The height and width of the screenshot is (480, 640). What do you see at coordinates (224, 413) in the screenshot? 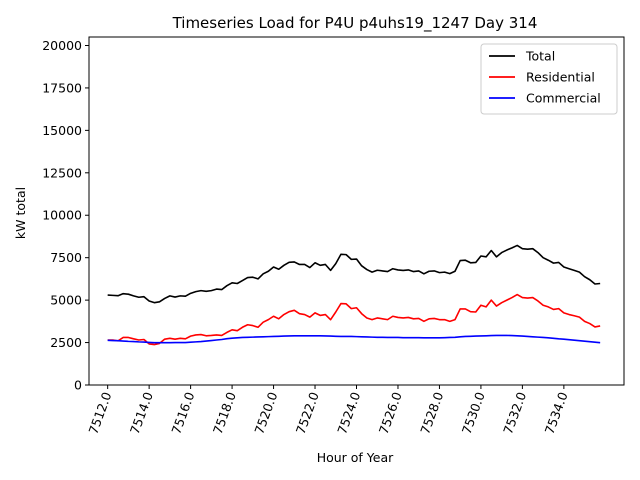
I see `x-tick-label: 7518.0` at bounding box center [224, 413].